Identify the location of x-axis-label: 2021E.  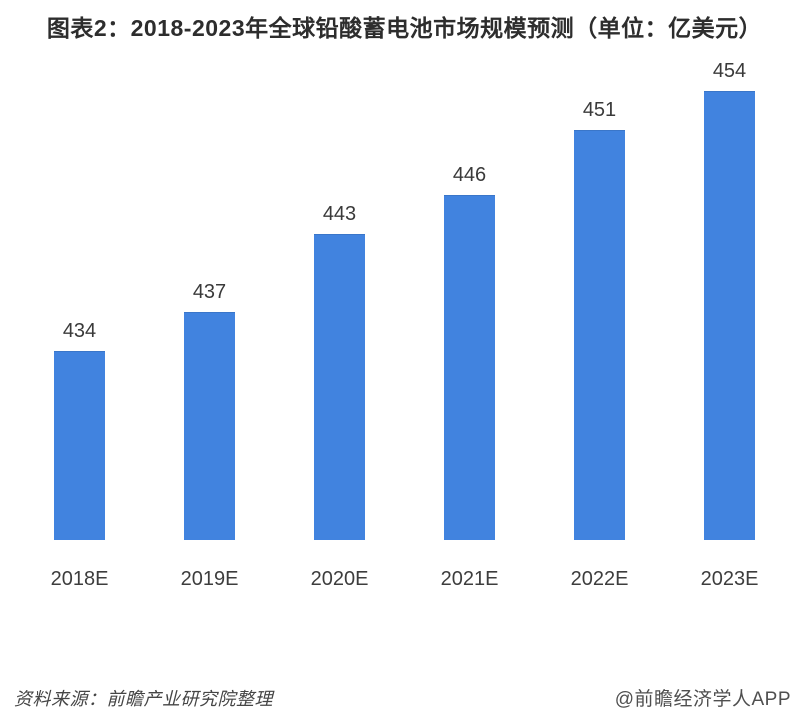
(469, 578).